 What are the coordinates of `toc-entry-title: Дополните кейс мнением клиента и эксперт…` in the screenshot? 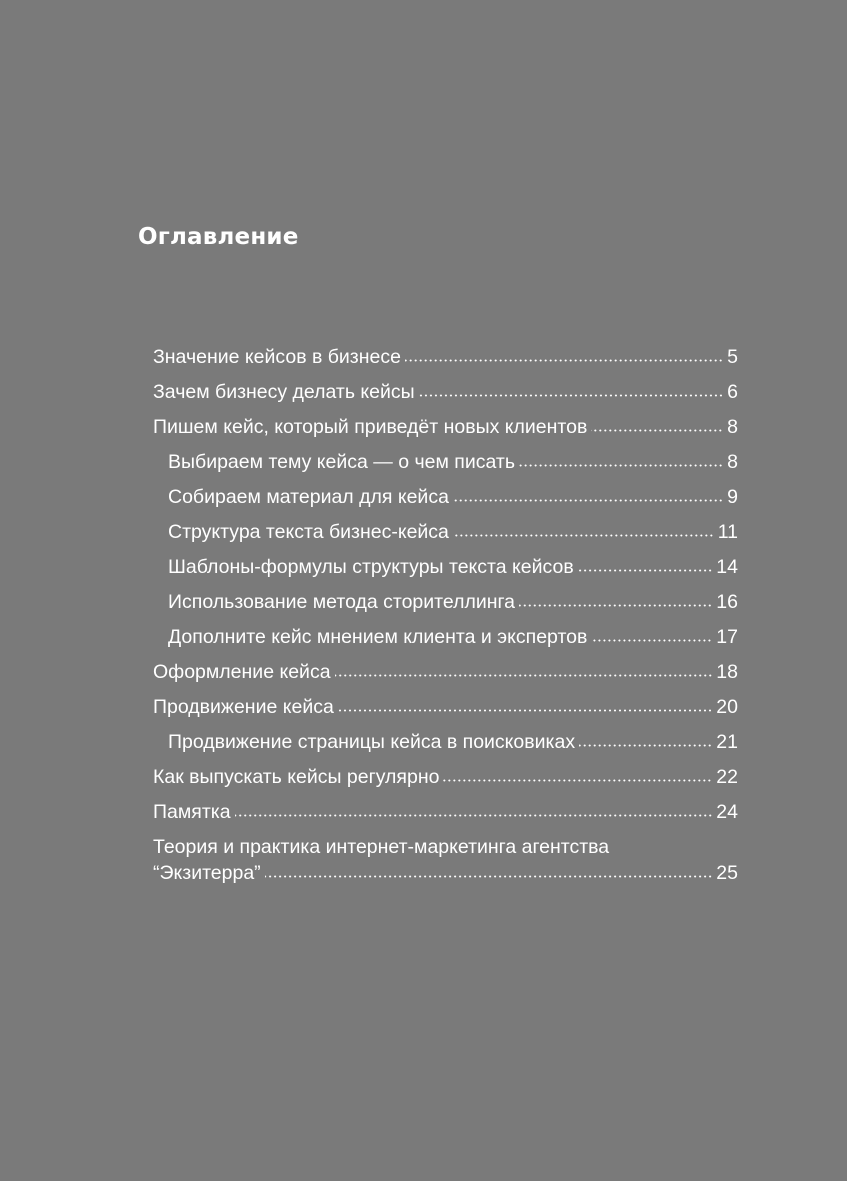 It's located at (378, 637).